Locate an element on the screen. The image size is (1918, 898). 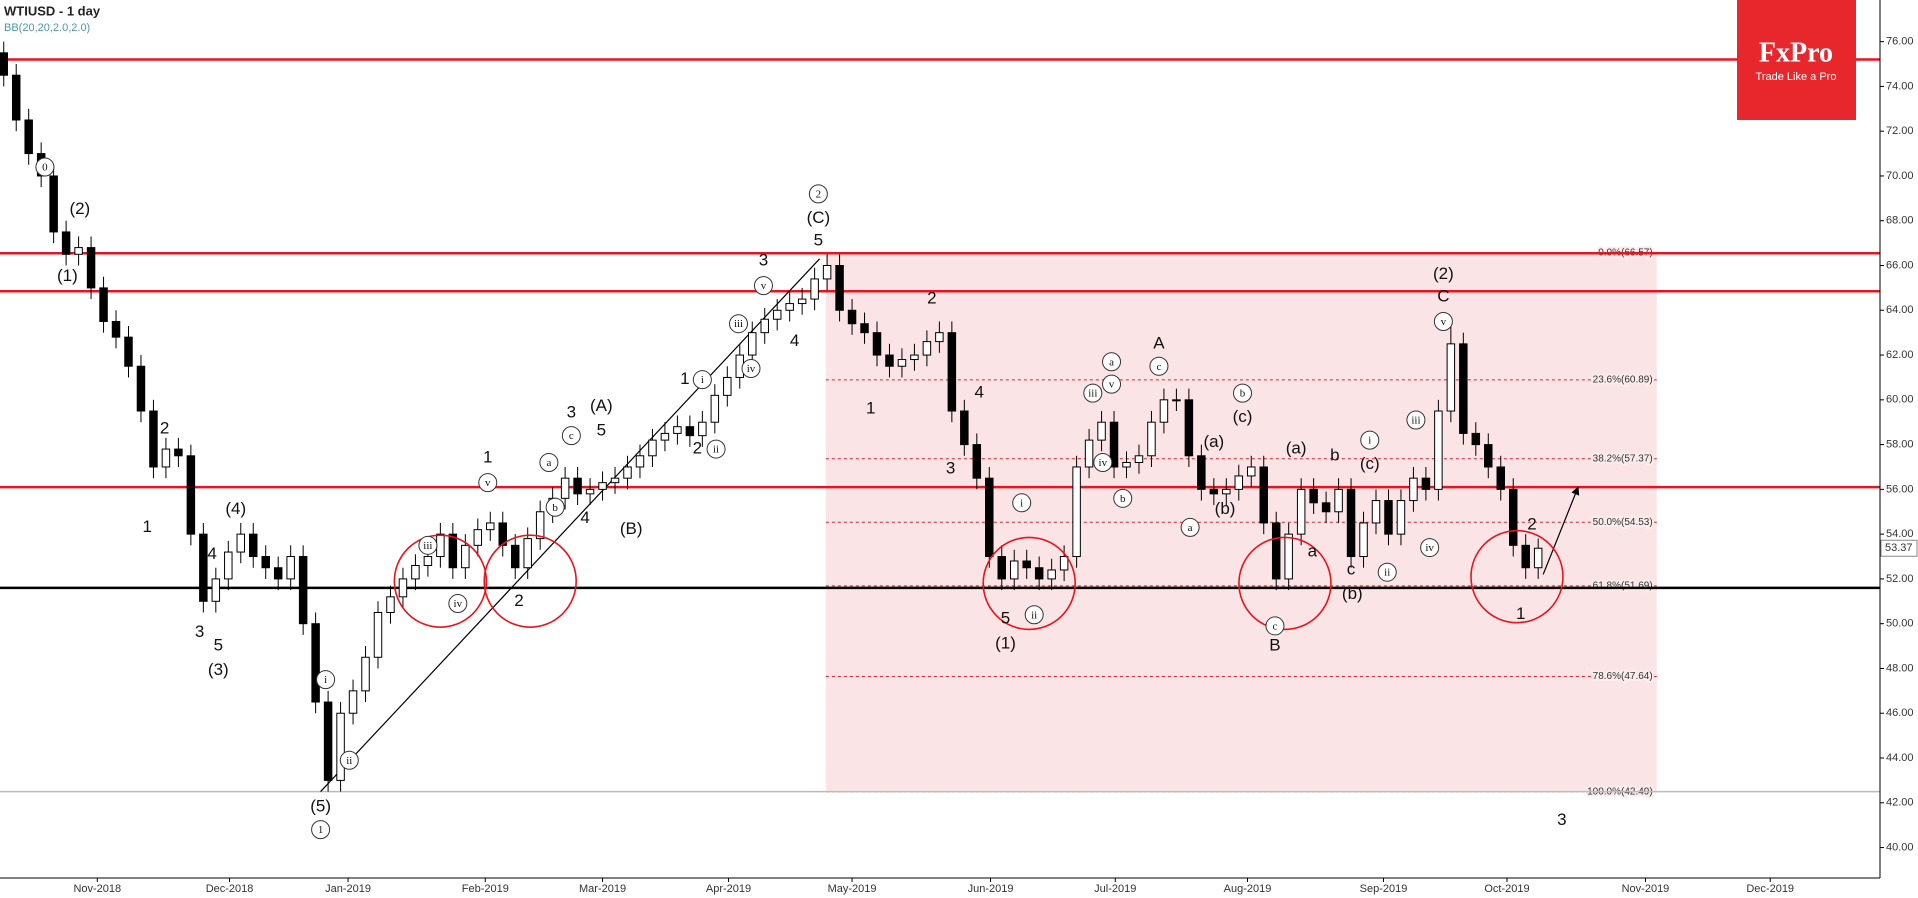
wave-label: (1) is located at coordinates (1005, 642).